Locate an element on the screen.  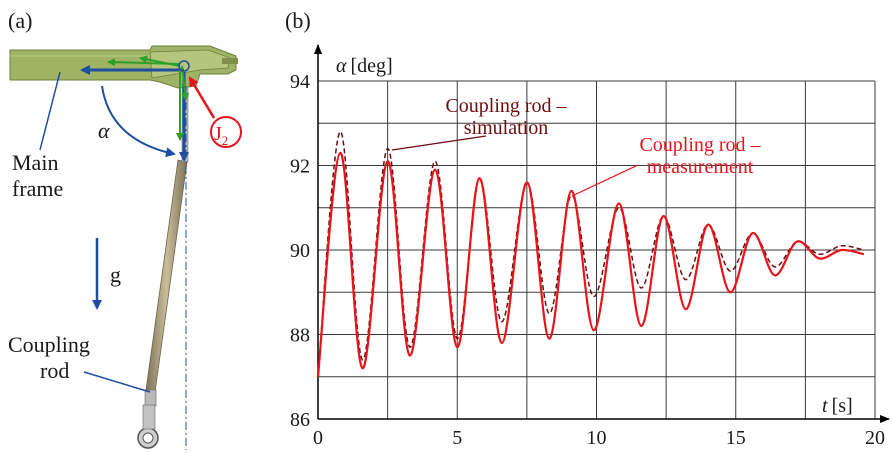
main-frame-leader is located at coordinates (50, 111).